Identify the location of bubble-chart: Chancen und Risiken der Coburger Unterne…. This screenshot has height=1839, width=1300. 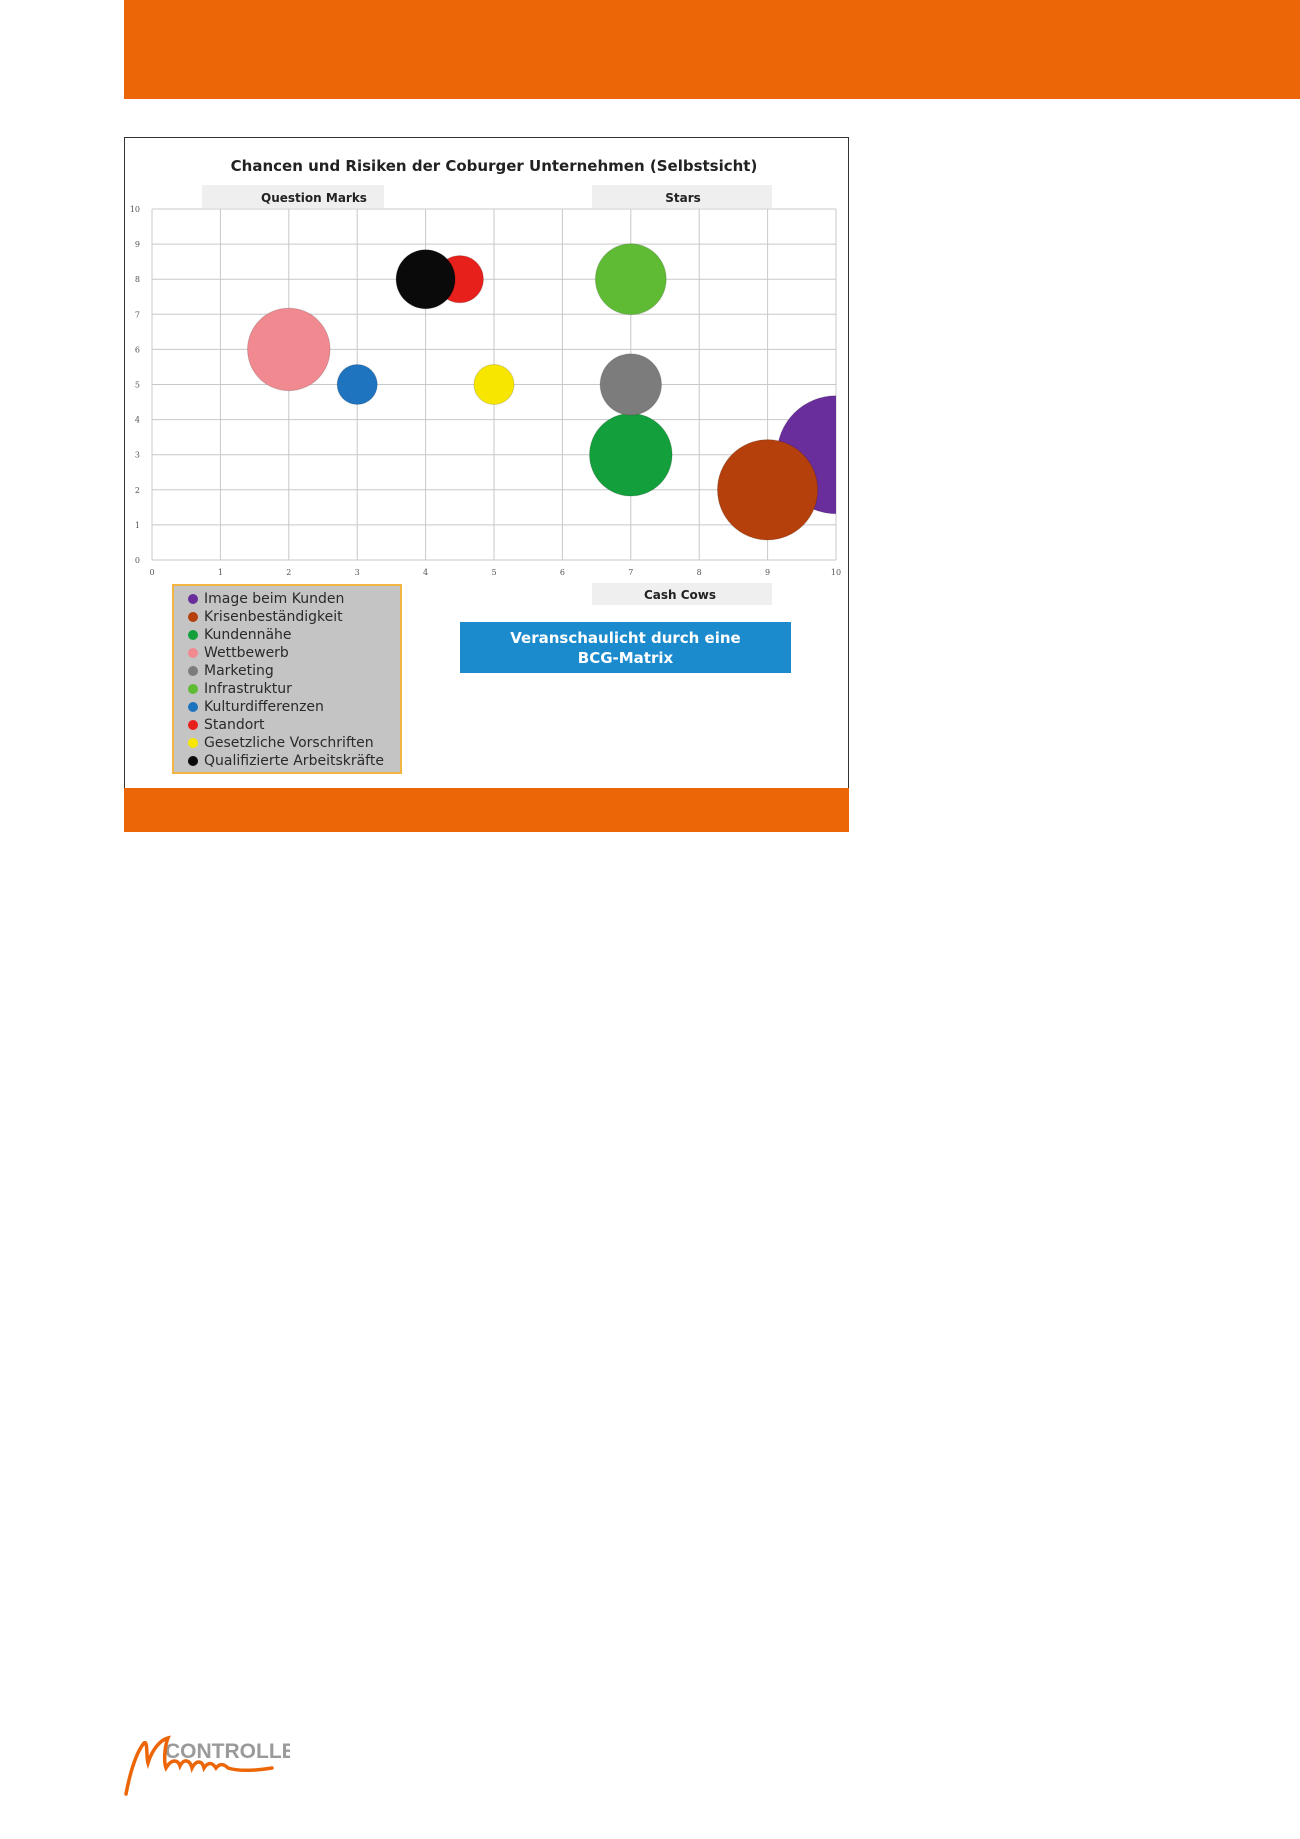
(485, 381).